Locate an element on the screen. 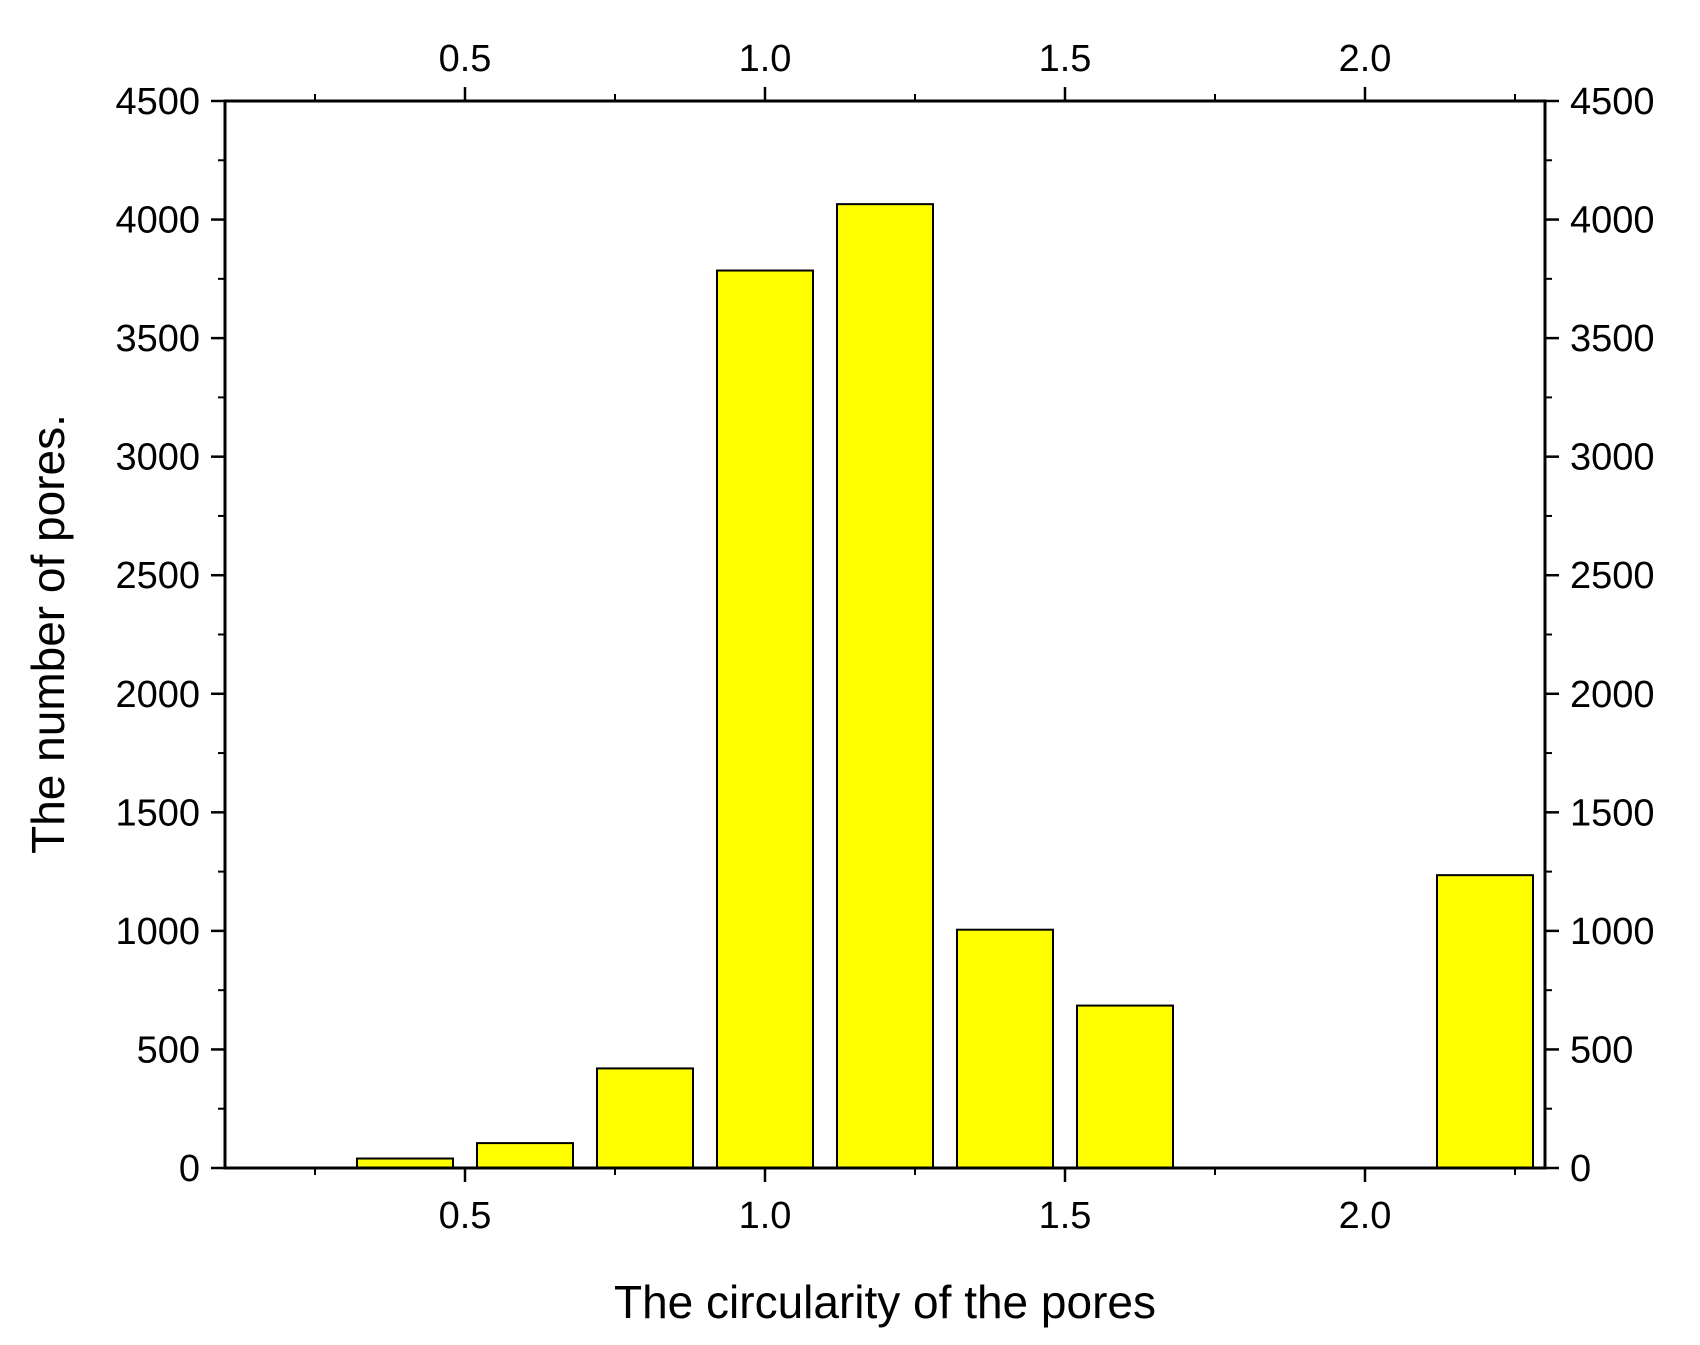 This screenshot has height=1345, width=1700. y-tick-label-right: 1500 is located at coordinates (1612, 813).